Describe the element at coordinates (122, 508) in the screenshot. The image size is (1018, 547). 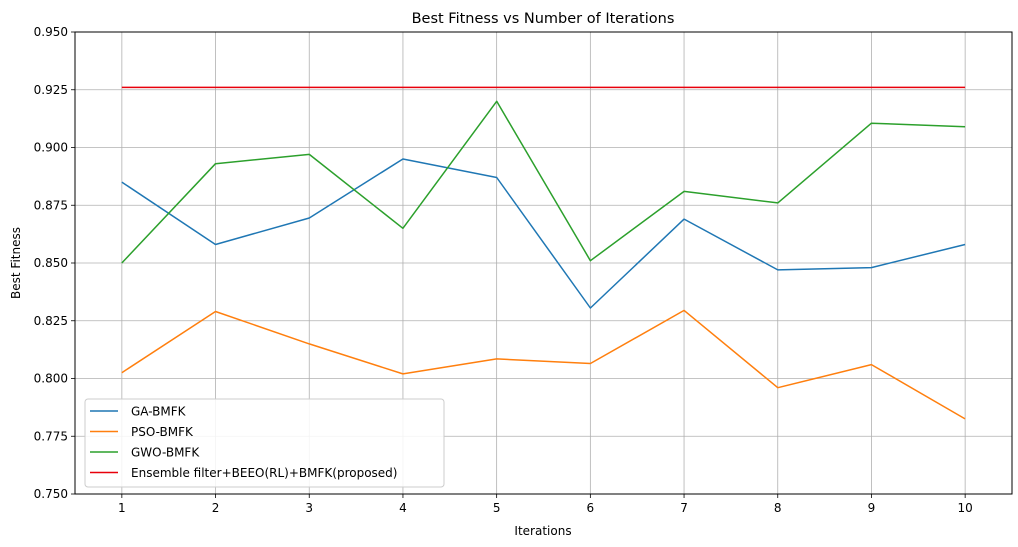
I see `x-tick-label: 1` at that location.